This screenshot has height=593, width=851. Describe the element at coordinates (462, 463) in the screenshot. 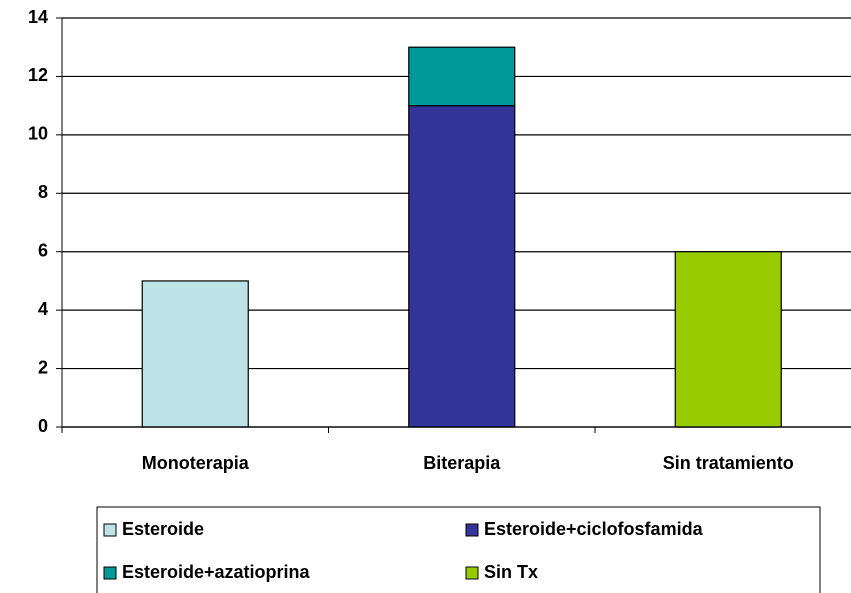

I see `x-tick-label: Biterapia` at that location.